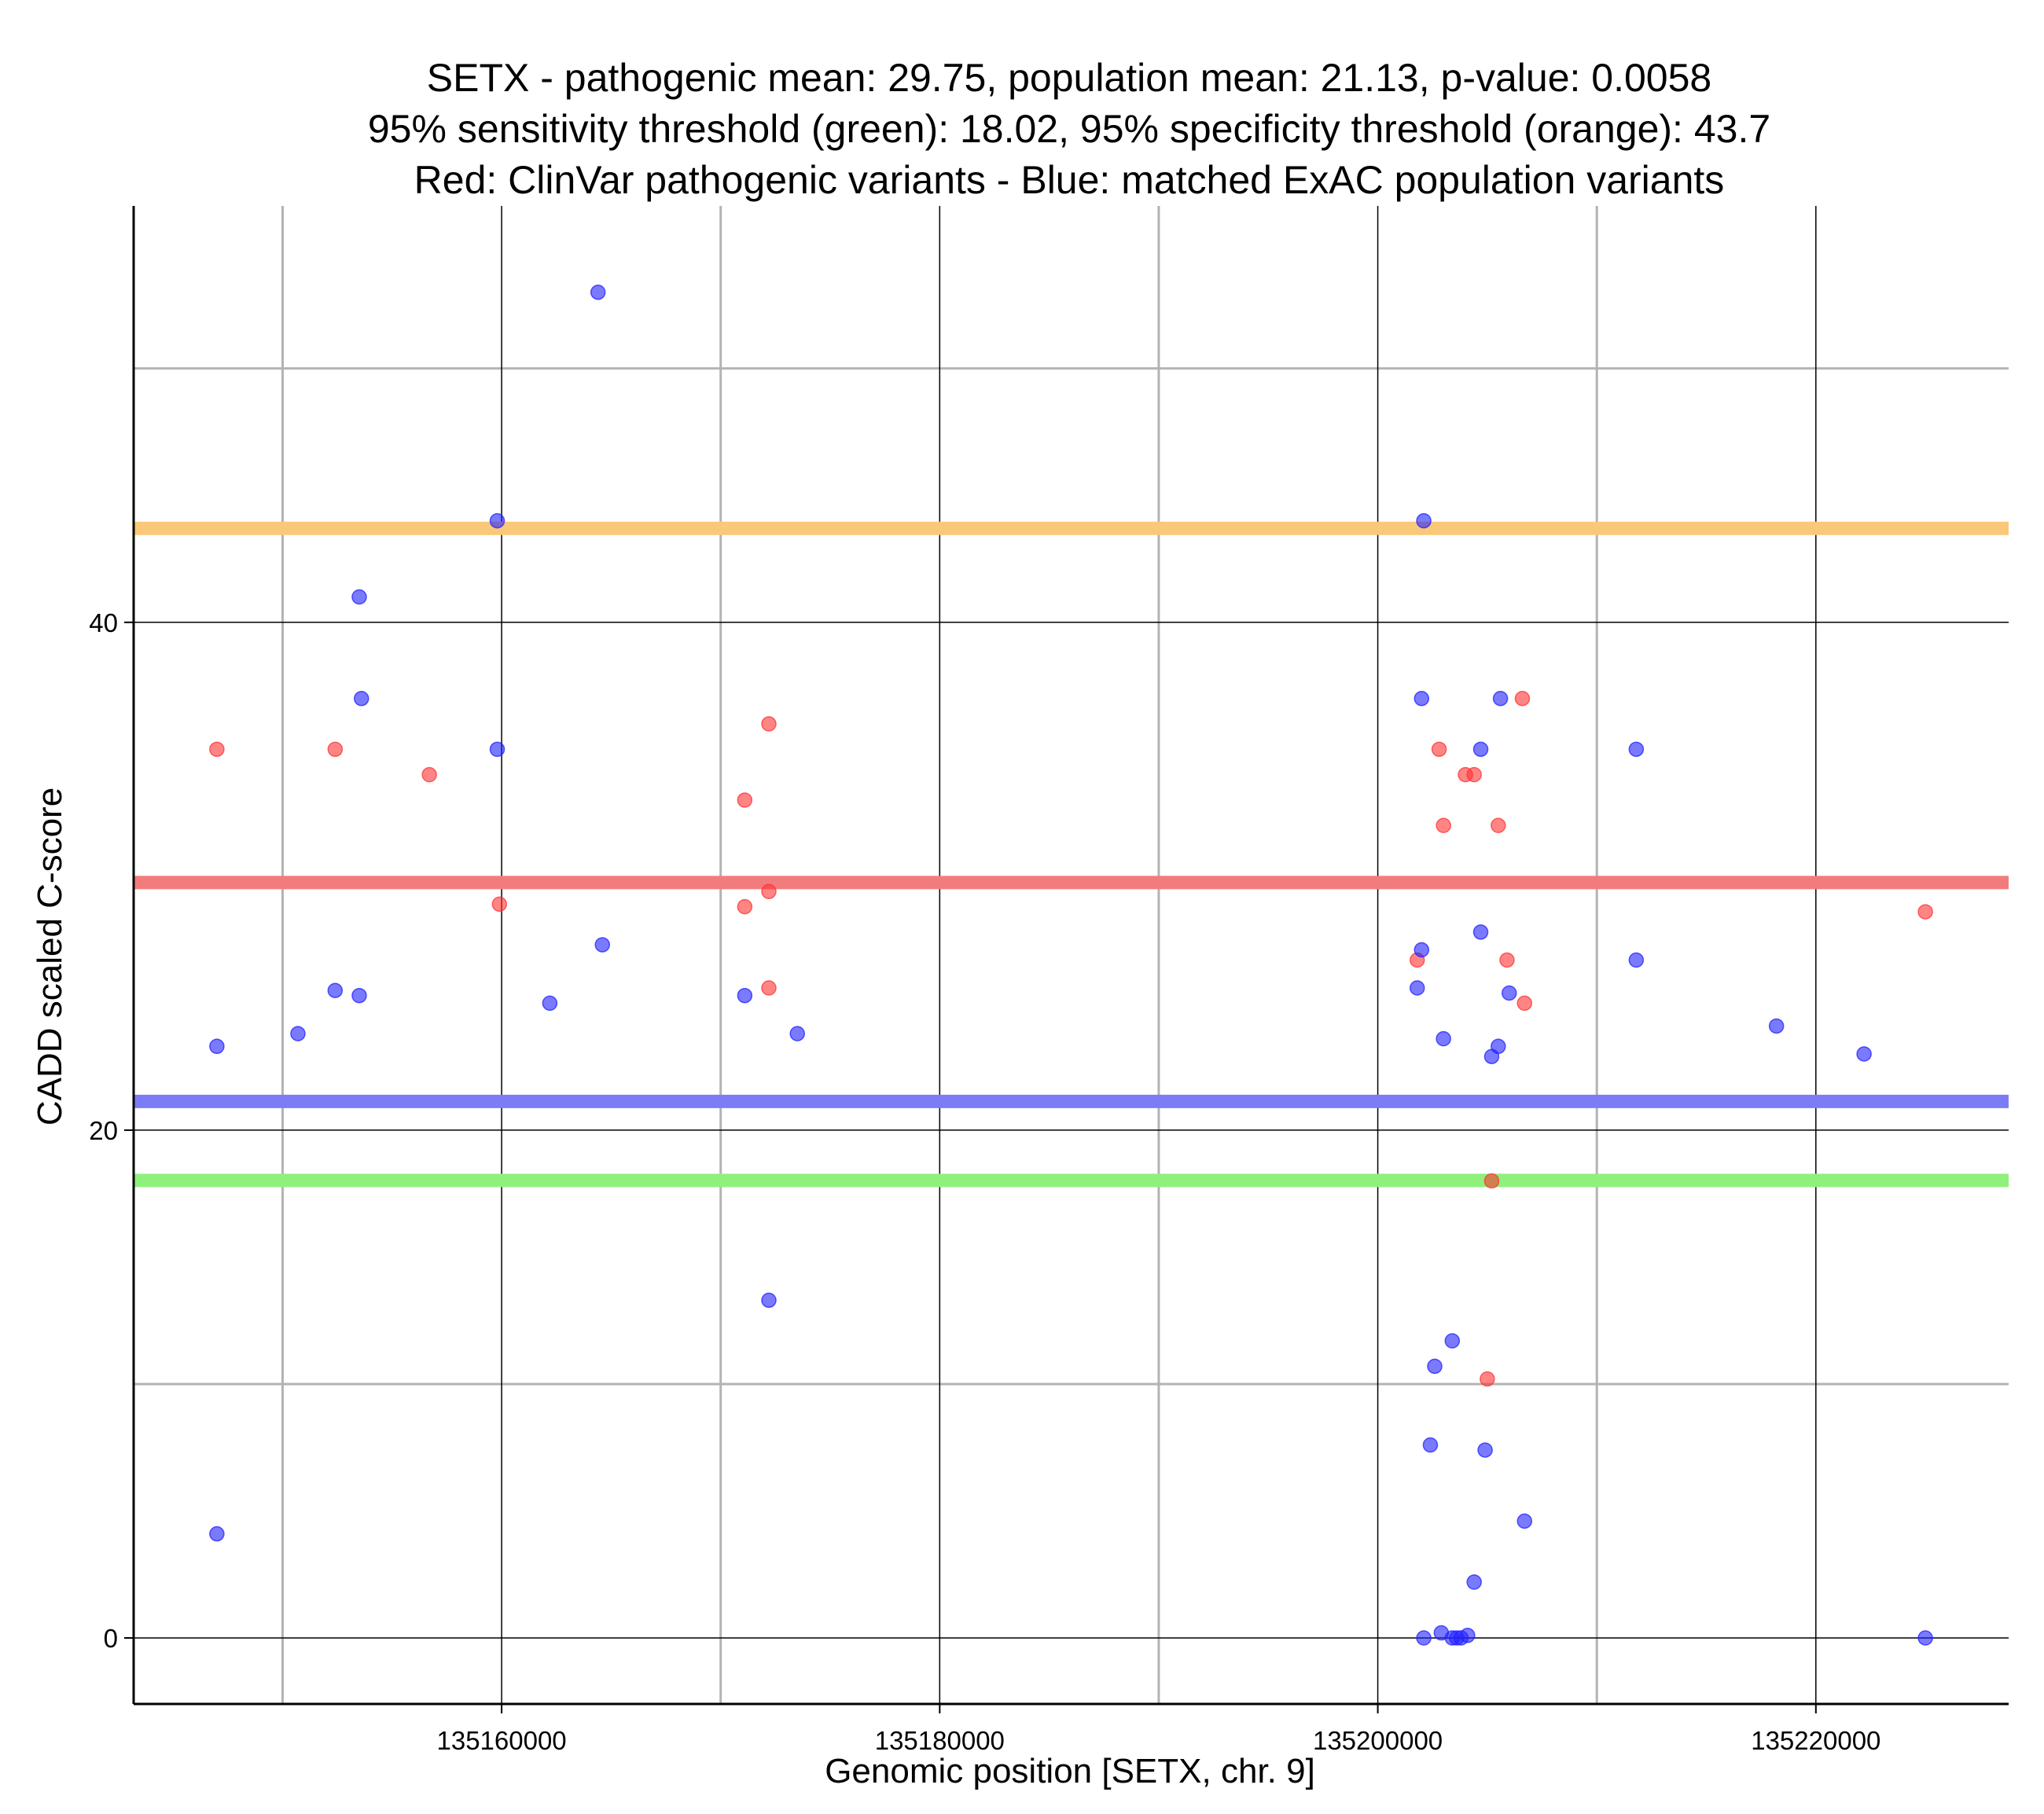 This screenshot has height=1814, width=2044. Describe the element at coordinates (50, 957) in the screenshot. I see `y-axis-label: CADD scaled C-score` at that location.